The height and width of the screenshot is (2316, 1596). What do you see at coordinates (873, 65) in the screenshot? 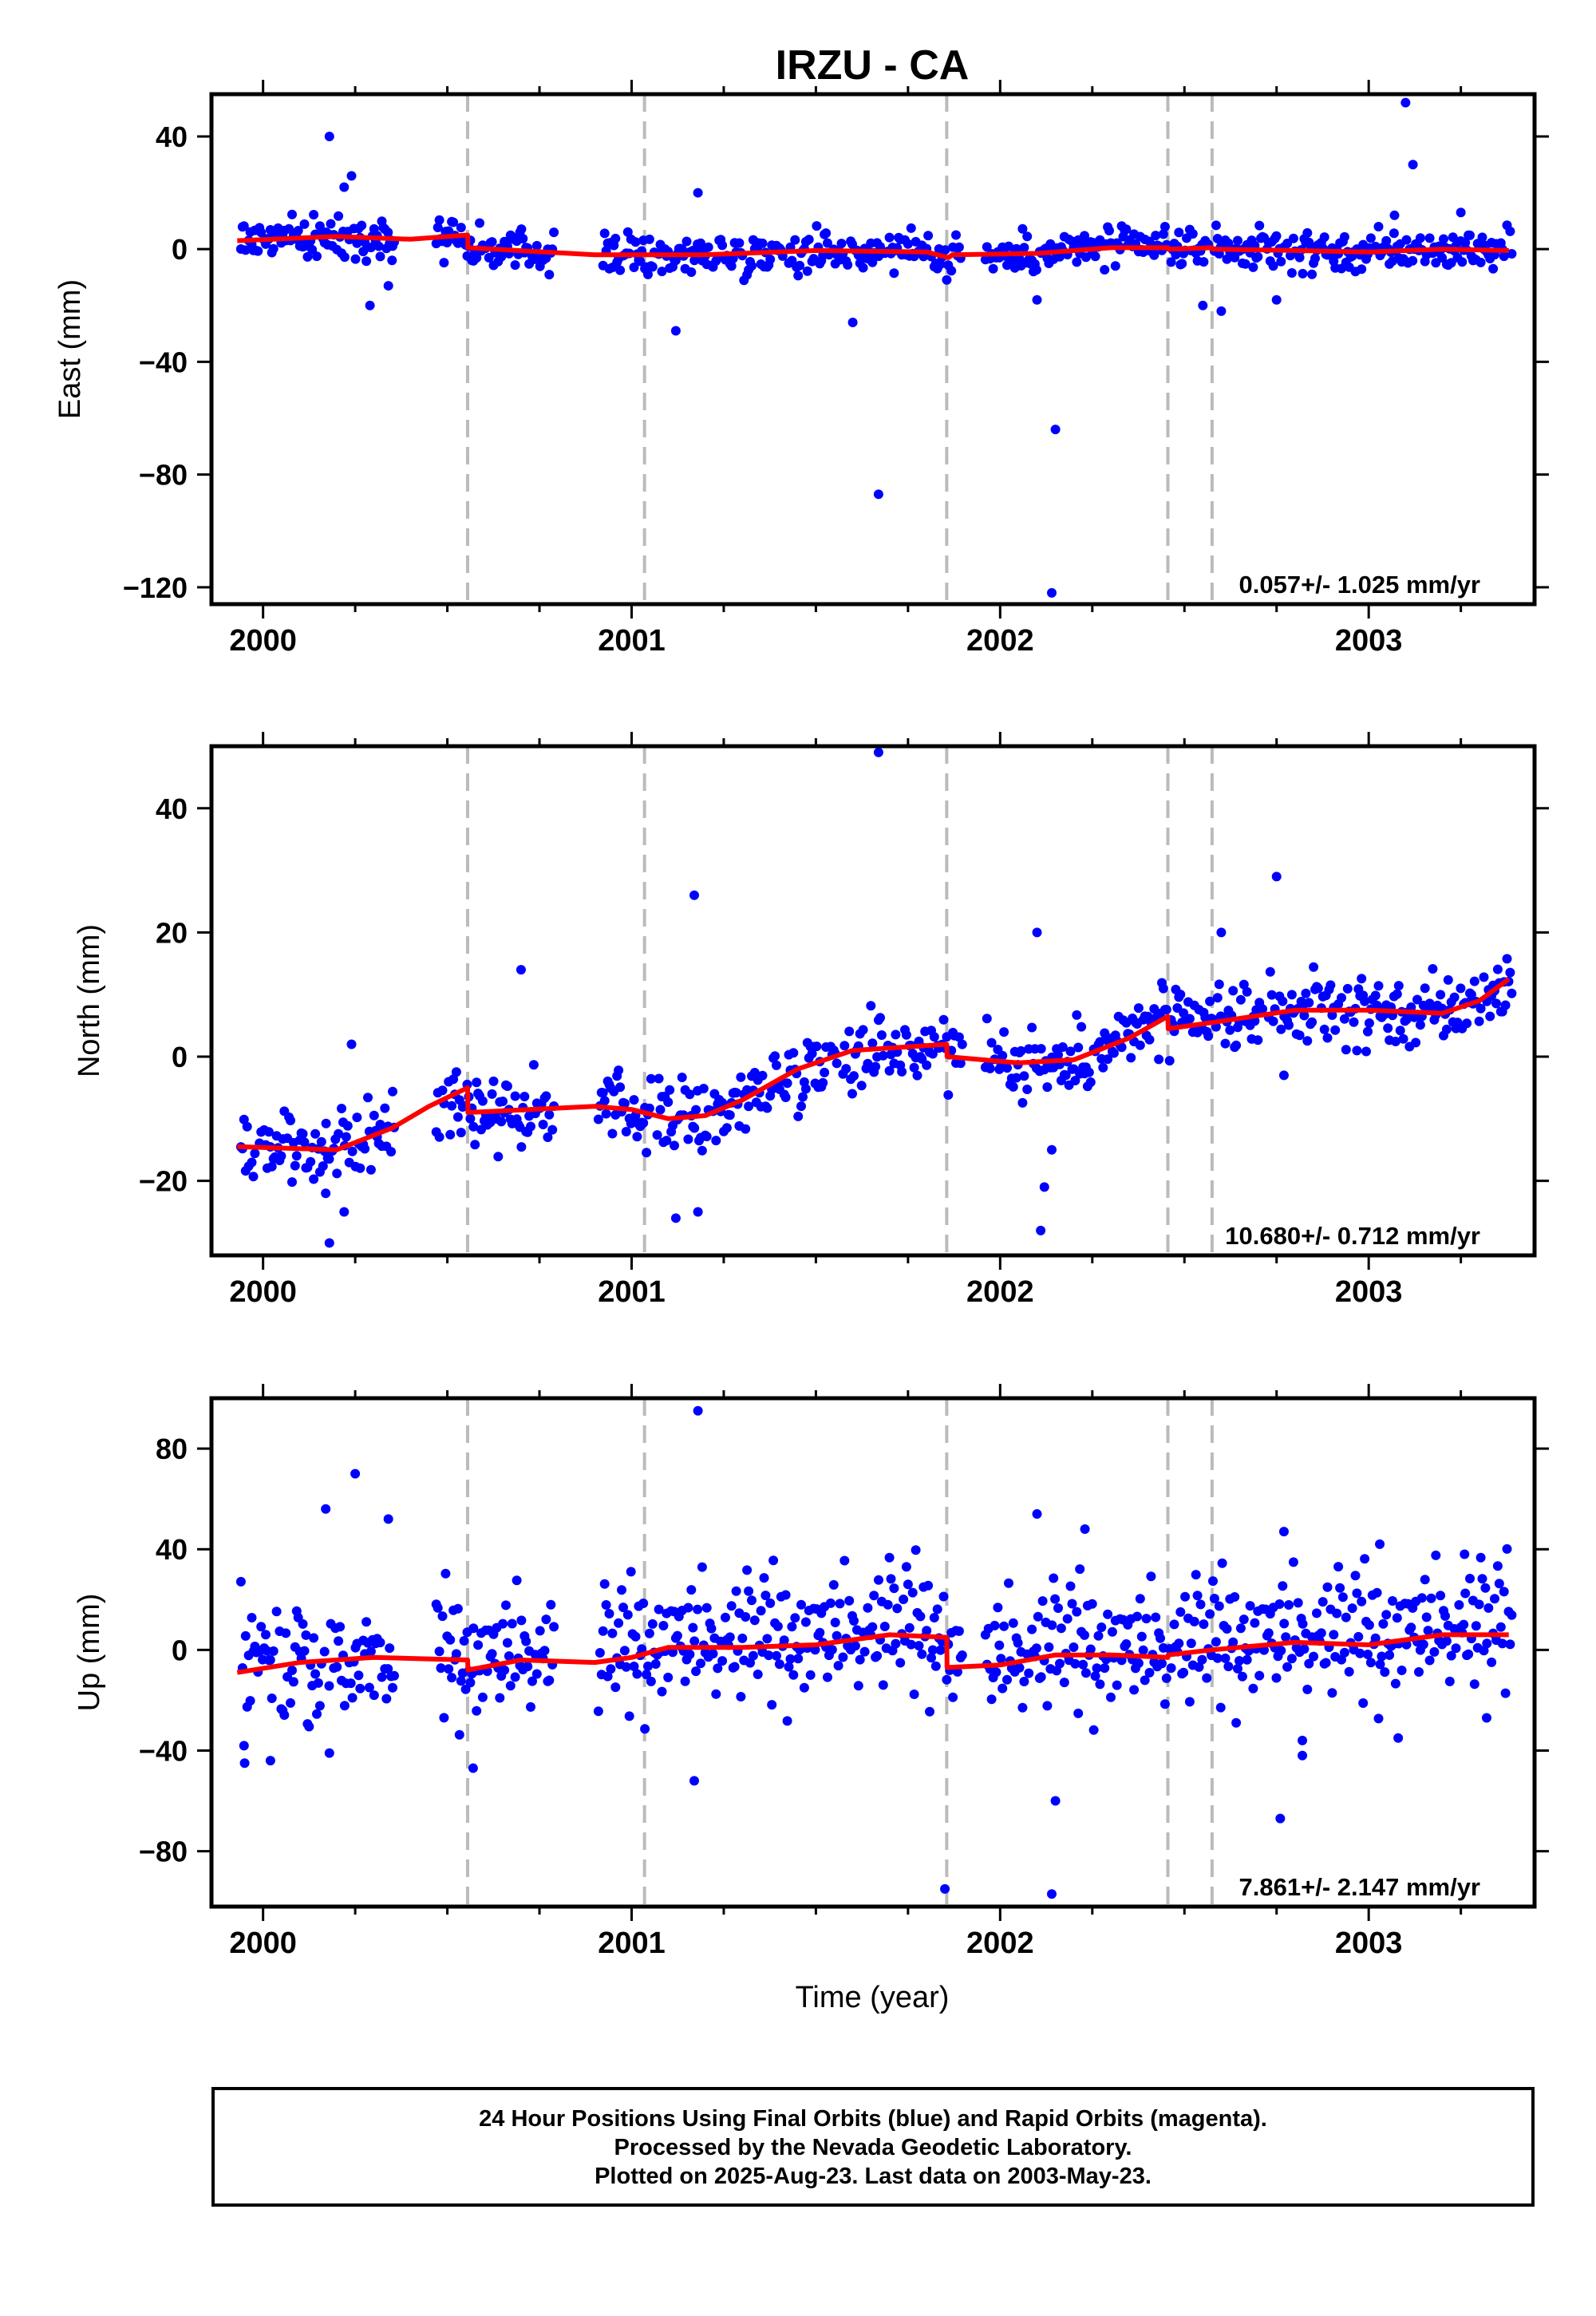
I see `chart-title: IRZU - CA` at bounding box center [873, 65].